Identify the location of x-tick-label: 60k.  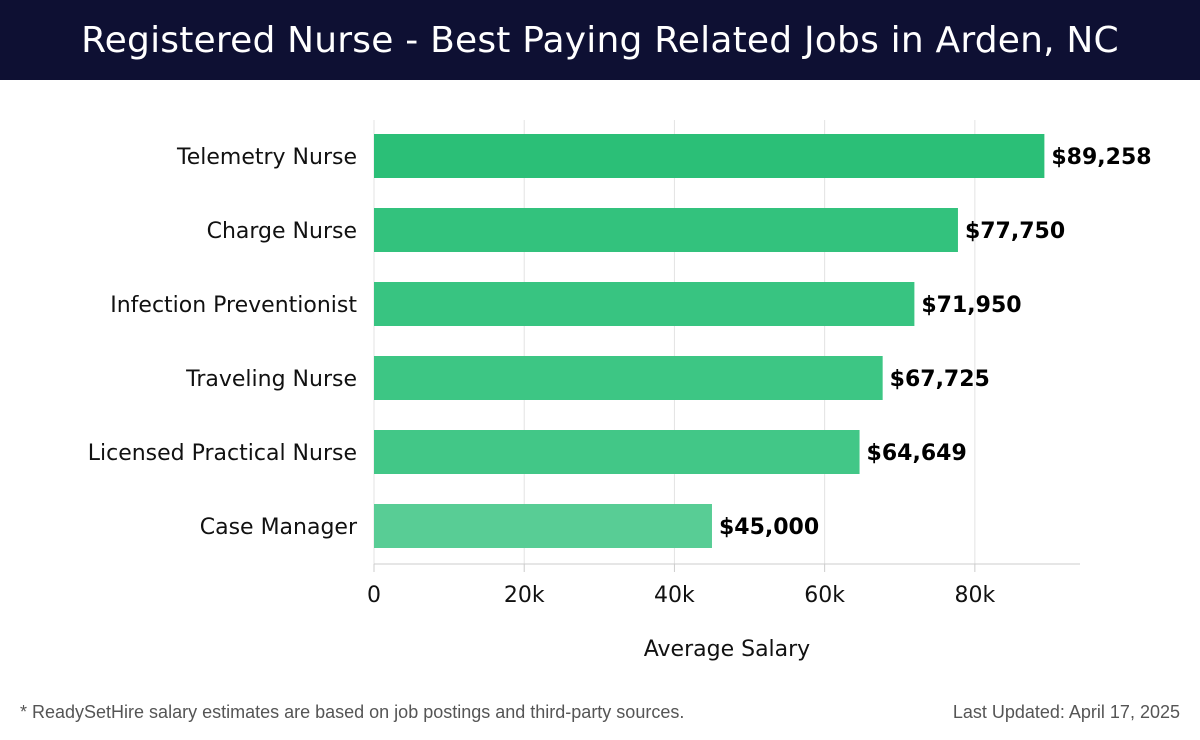
(824, 595).